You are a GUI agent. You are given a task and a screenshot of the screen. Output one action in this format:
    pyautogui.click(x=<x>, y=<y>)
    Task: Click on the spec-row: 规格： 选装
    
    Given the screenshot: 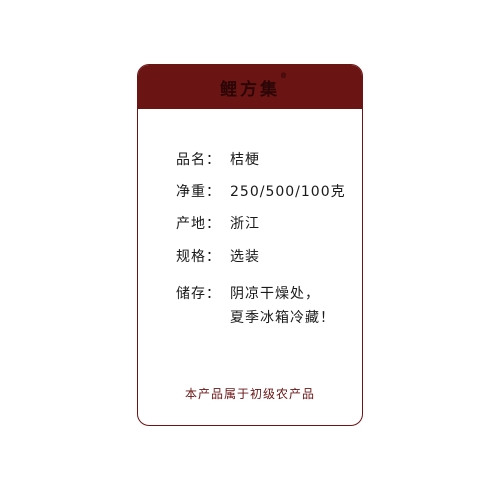 What is the action you would take?
    pyautogui.click(x=218, y=256)
    